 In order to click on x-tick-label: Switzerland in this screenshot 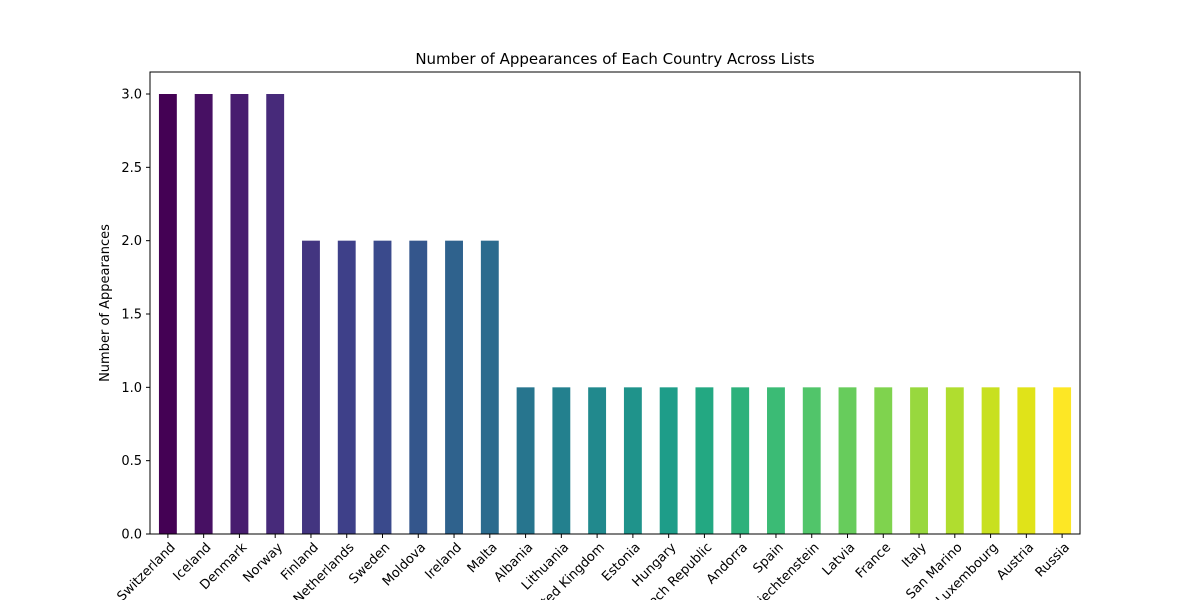, I will do `click(146, 570)`.